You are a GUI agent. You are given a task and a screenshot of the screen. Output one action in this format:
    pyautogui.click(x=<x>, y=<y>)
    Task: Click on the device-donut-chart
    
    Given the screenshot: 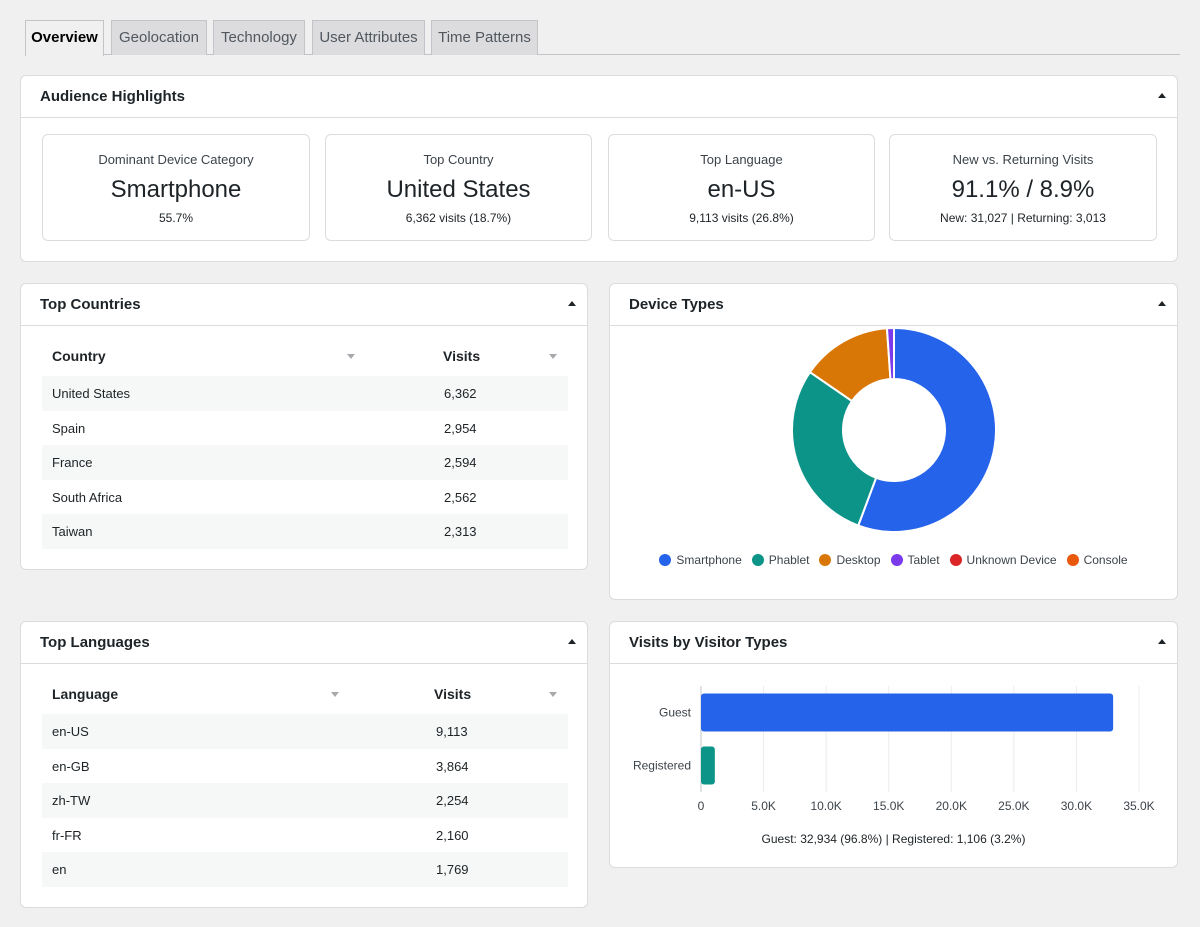 What is the action you would take?
    pyautogui.click(x=894, y=429)
    